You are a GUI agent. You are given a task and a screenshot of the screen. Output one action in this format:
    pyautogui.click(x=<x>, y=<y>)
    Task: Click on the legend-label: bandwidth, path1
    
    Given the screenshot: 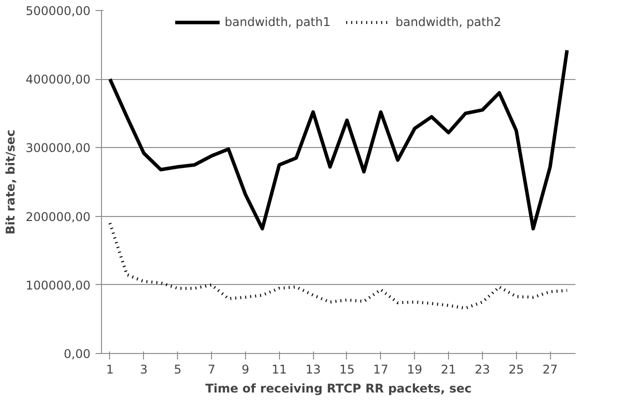 What is the action you would take?
    pyautogui.click(x=277, y=22)
    